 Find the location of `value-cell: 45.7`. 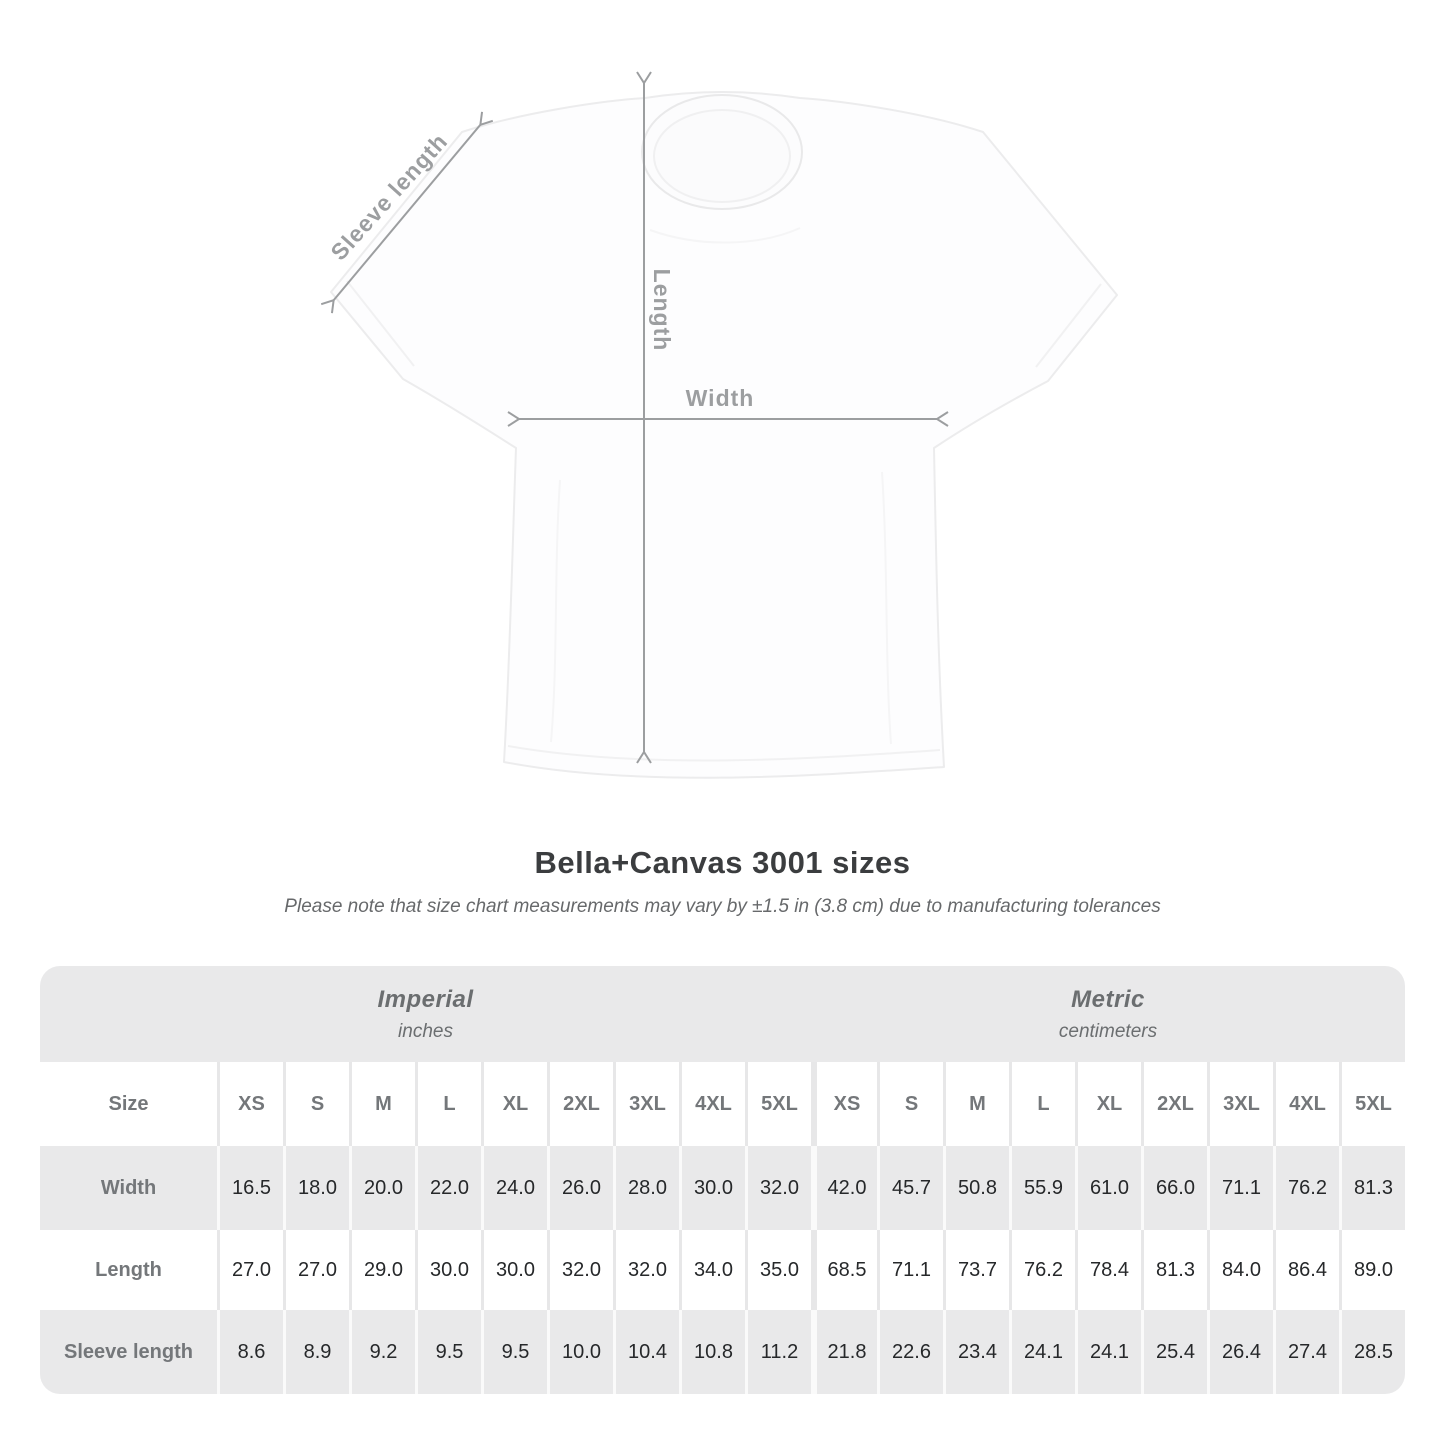

value-cell: 45.7 is located at coordinates (910, 1188).